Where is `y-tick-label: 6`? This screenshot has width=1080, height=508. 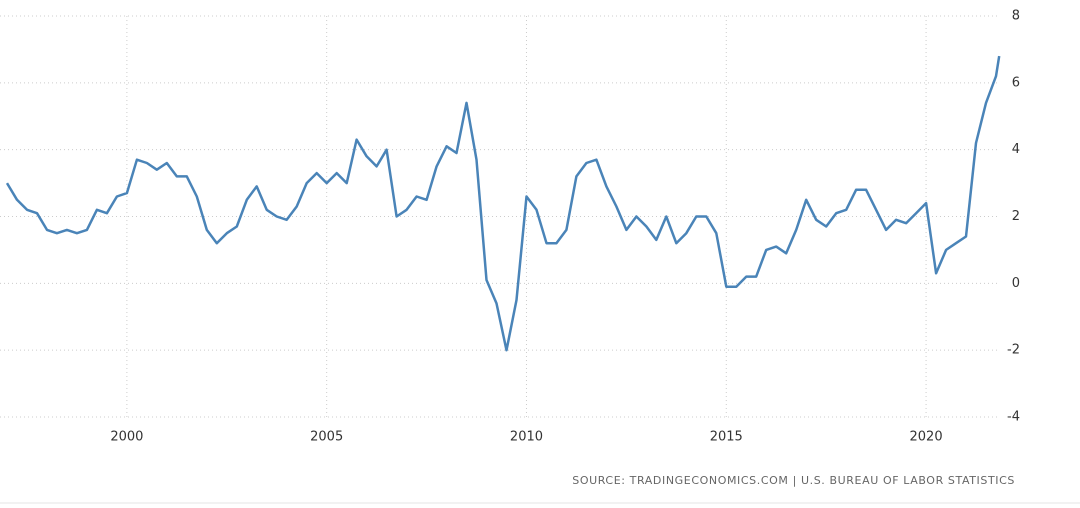 y-tick-label: 6 is located at coordinates (1016, 82).